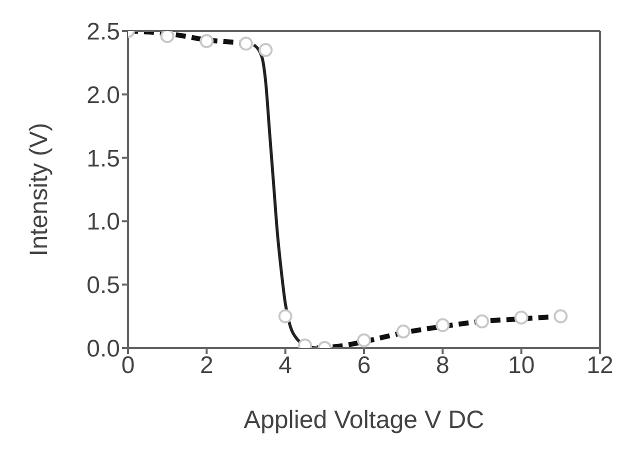 This screenshot has height=464, width=627. What do you see at coordinates (285, 366) in the screenshot?
I see `x-tick-label: 4` at bounding box center [285, 366].